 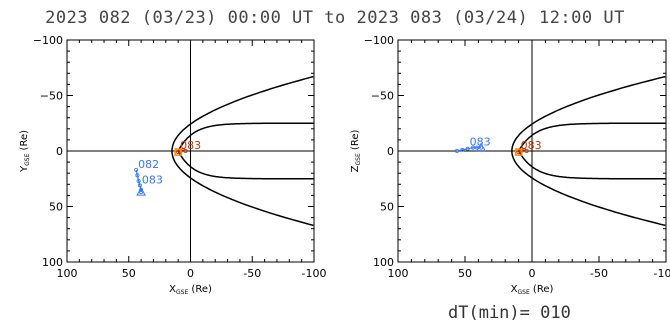 I want to click on dt-label: dT(min)= 010, so click(x=509, y=313).